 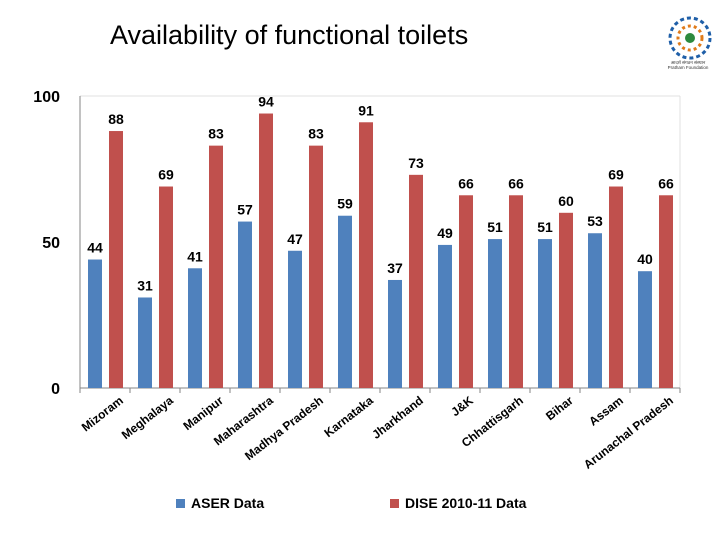 What do you see at coordinates (195, 256) in the screenshot?
I see `data-label-aser: 41` at bounding box center [195, 256].